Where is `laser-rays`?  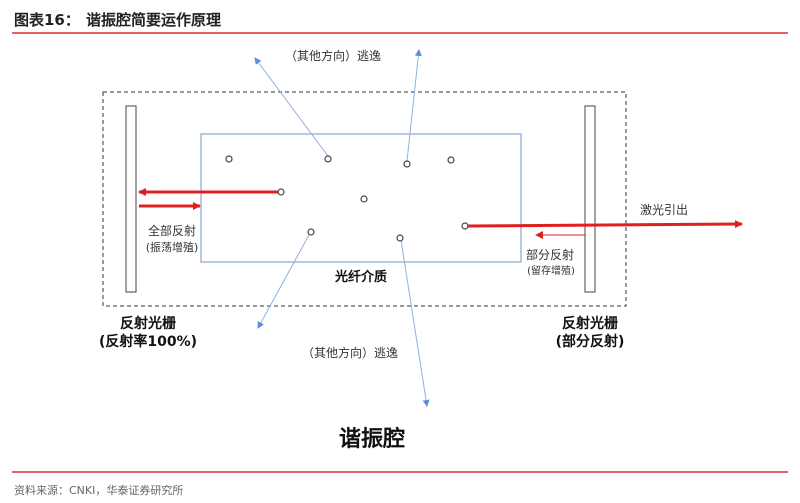
laser-rays is located at coordinates (440, 213).